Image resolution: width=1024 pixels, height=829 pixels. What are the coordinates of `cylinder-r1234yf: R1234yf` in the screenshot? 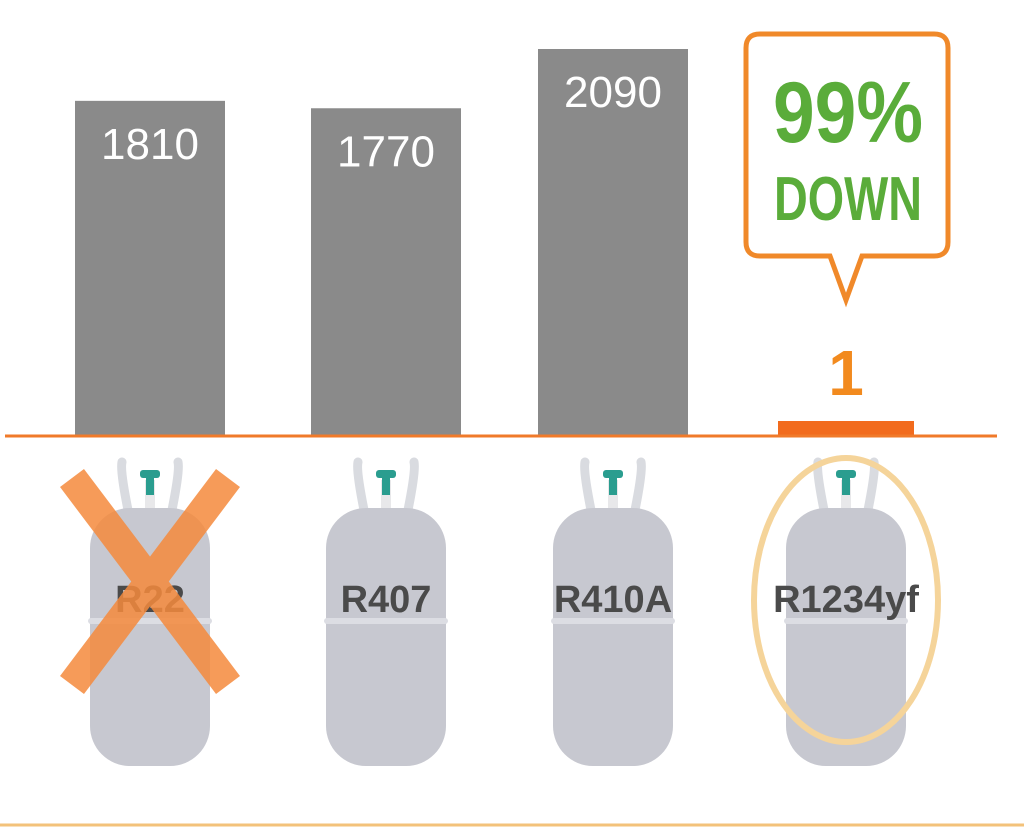 It's located at (846, 610).